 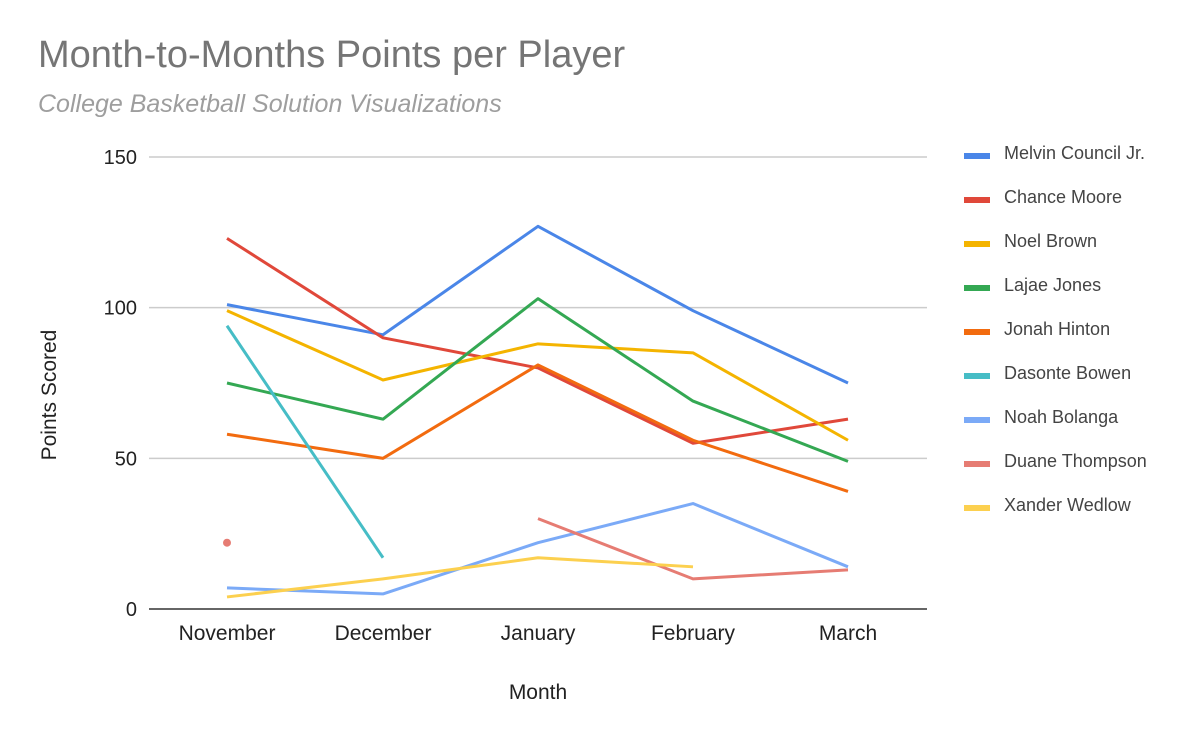 What do you see at coordinates (227, 633) in the screenshot?
I see `x-tick-label: November` at bounding box center [227, 633].